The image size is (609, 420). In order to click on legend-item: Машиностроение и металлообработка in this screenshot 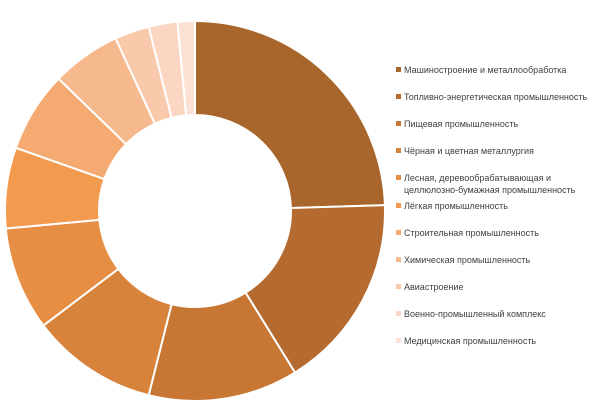, I will do `click(501, 70)`.